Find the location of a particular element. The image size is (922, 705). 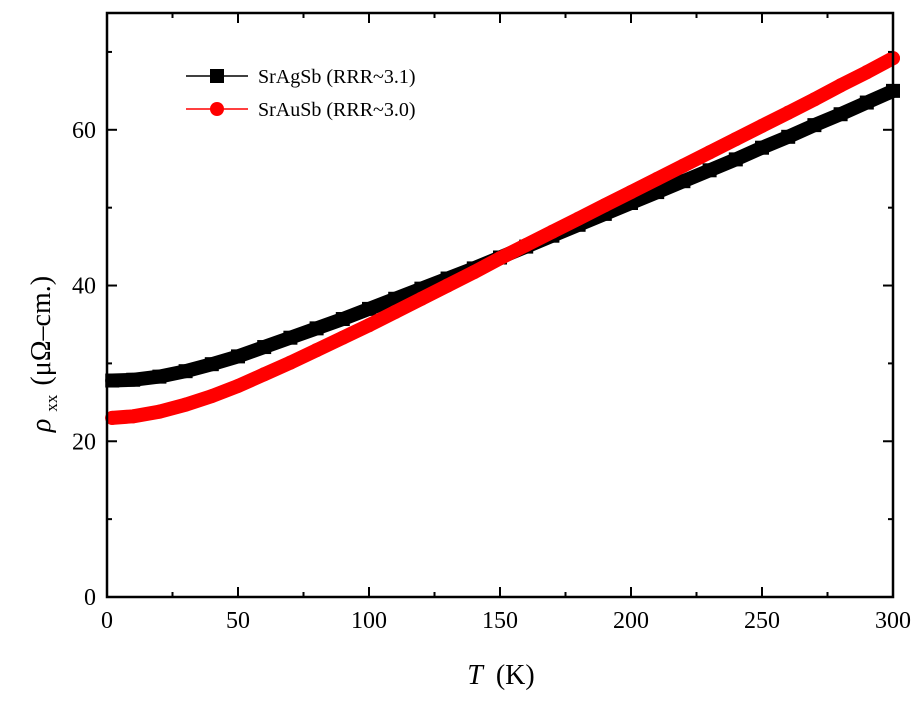

x-tick-label-0: 0 is located at coordinates (107, 621).